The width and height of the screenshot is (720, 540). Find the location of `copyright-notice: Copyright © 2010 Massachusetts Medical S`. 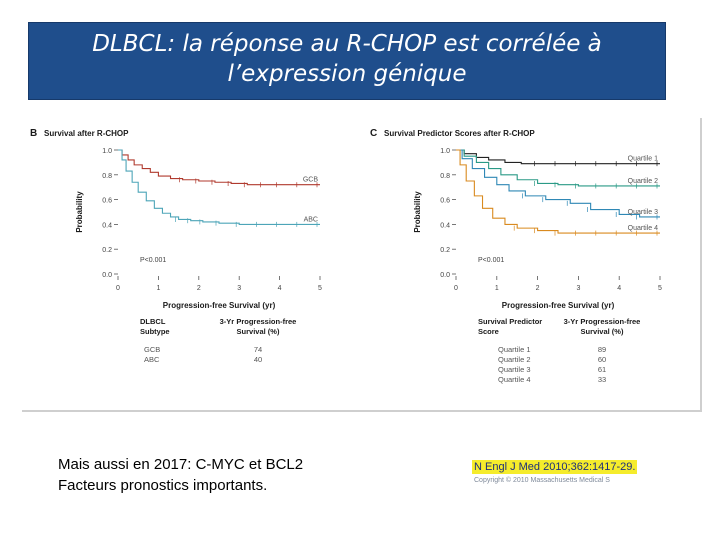

copyright-notice: Copyright © 2010 Massachusetts Medical S is located at coordinates (542, 480).